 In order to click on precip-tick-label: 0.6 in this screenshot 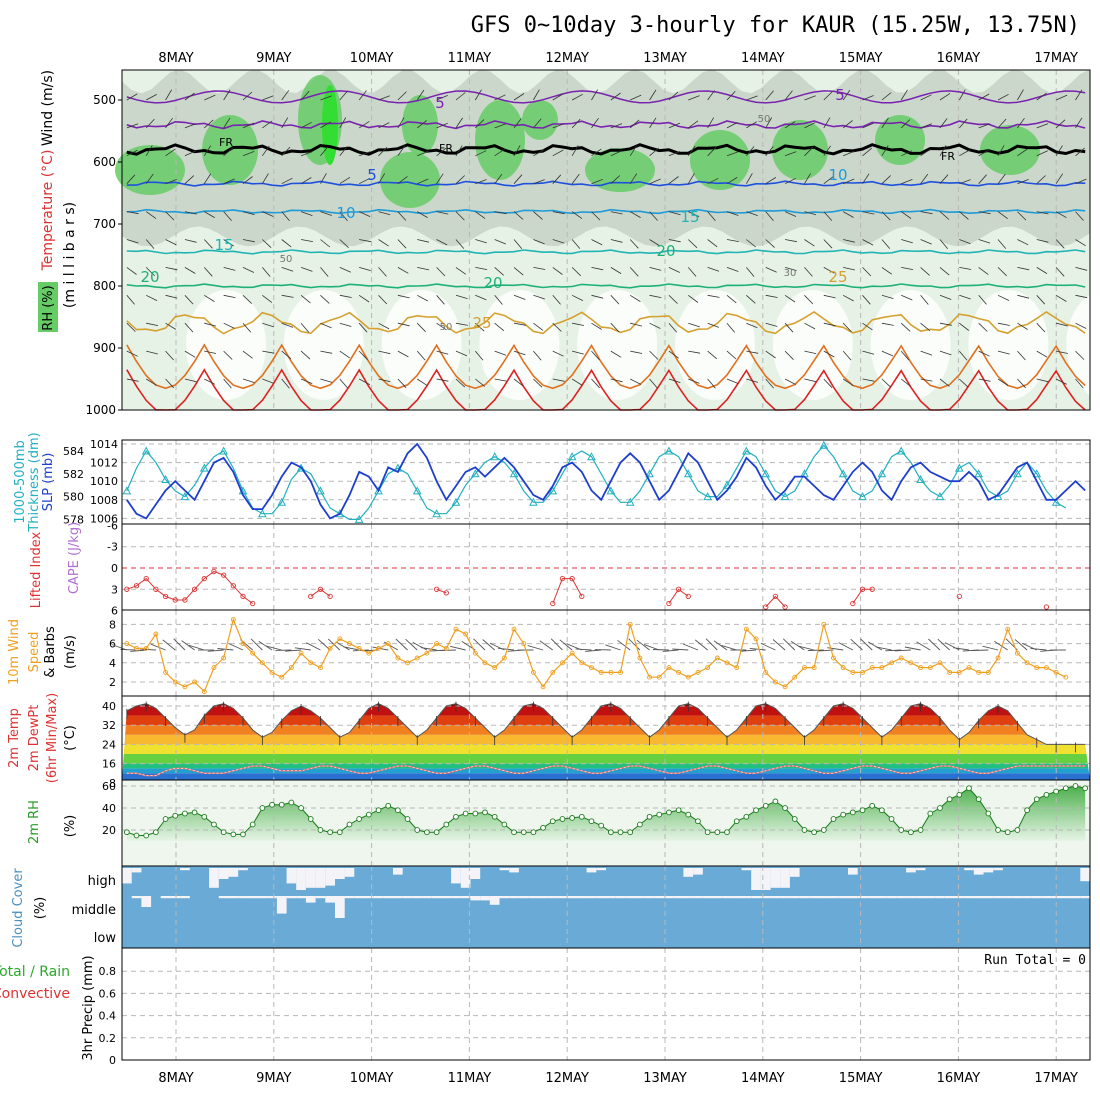, I will do `click(108, 993)`.